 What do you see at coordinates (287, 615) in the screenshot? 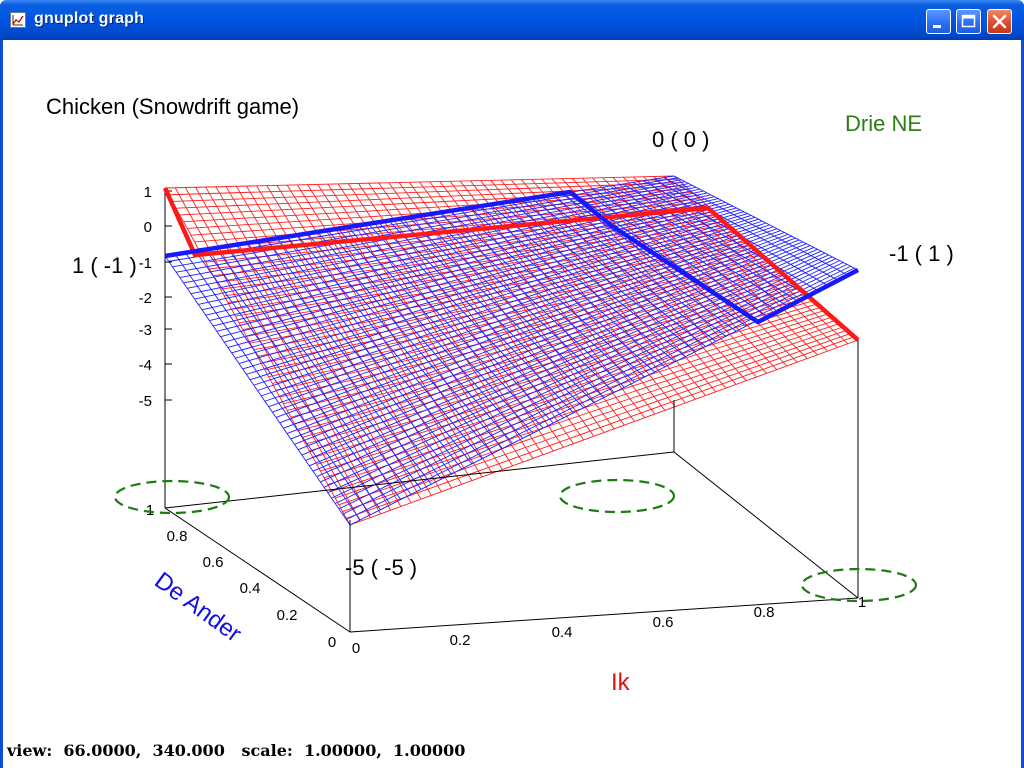
I see `y-tick-label: 0.2` at bounding box center [287, 615].